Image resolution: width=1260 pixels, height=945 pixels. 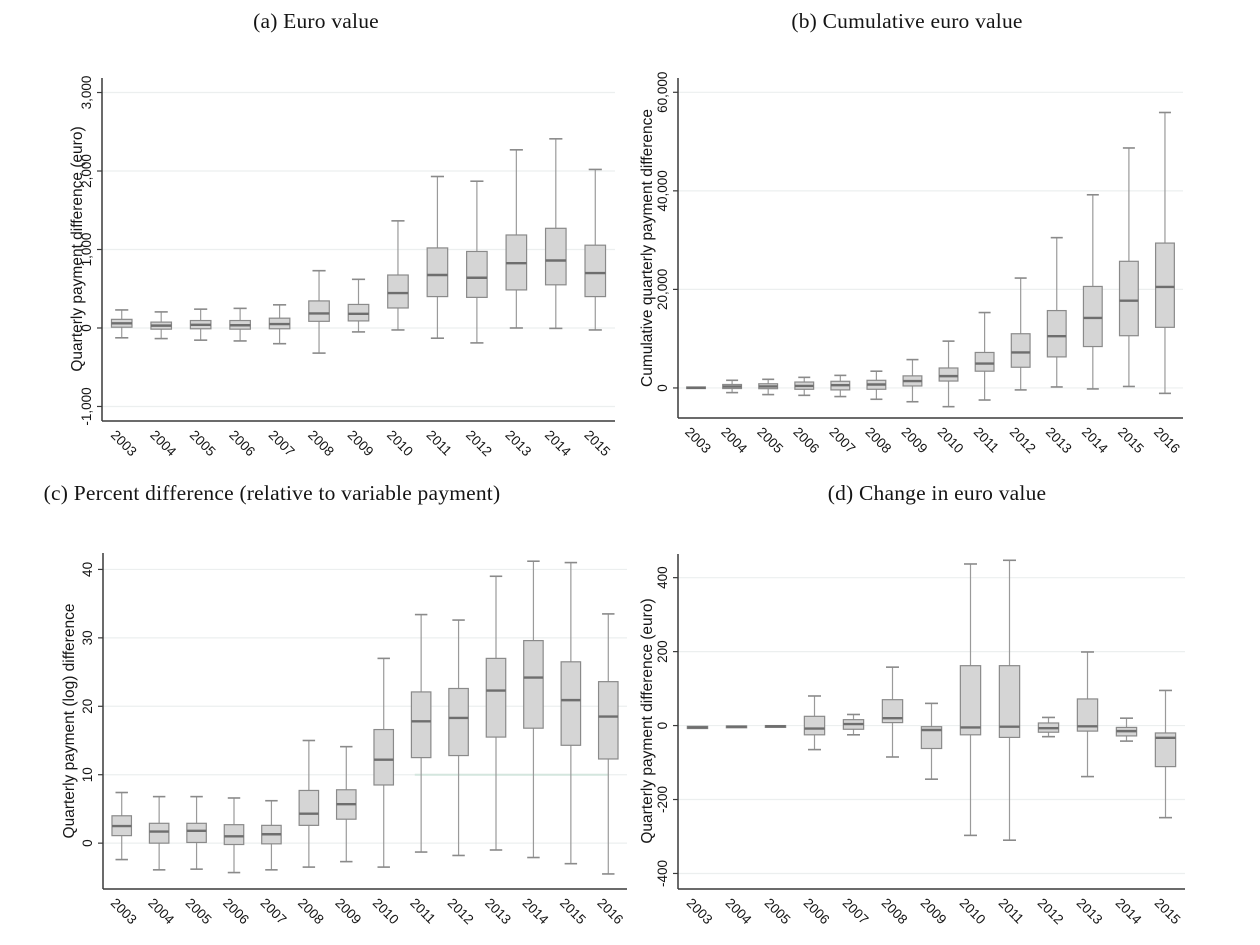 What do you see at coordinates (662, 799) in the screenshot?
I see `y-tick-label: -200` at bounding box center [662, 799].